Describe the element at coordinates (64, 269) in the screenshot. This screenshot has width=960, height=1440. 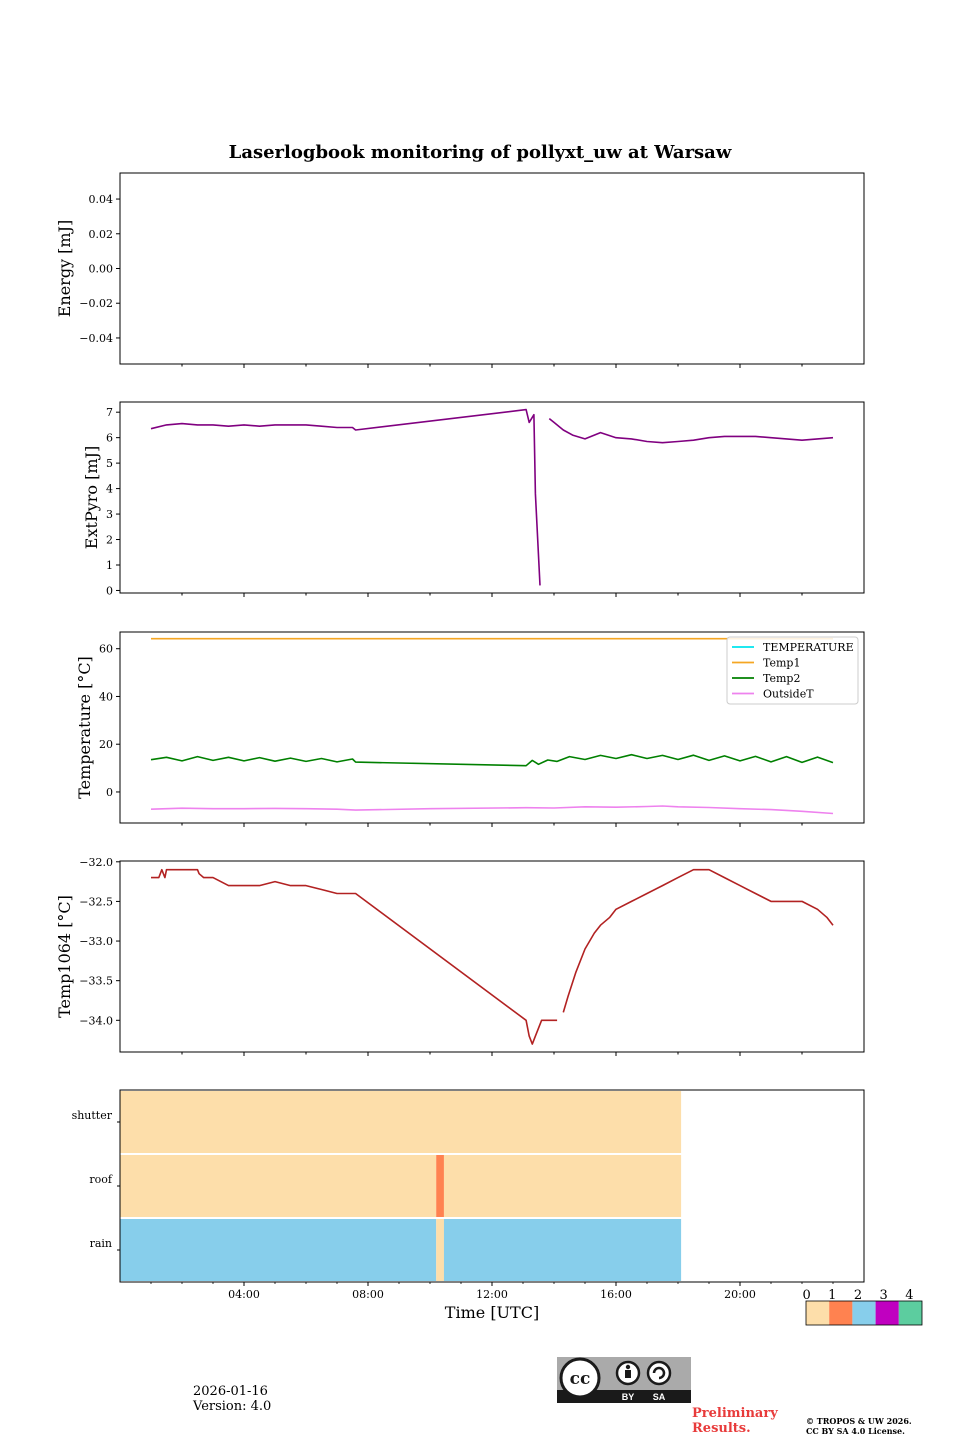
I see `y-axis-label: Energy [mJ]` at that location.